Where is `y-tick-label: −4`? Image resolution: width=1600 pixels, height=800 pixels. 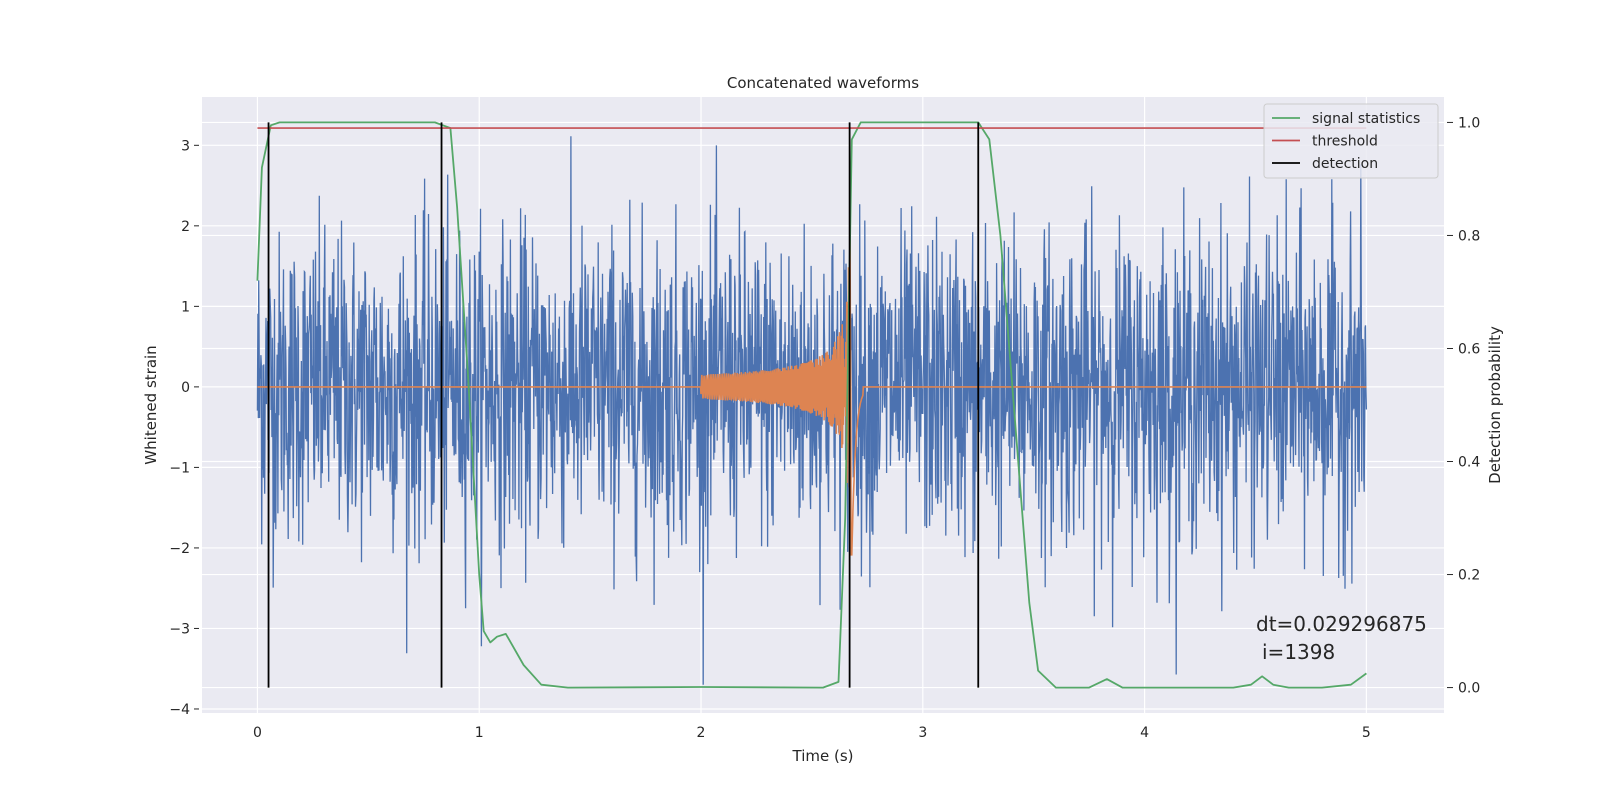
y-tick-label: −4 is located at coordinates (179, 710).